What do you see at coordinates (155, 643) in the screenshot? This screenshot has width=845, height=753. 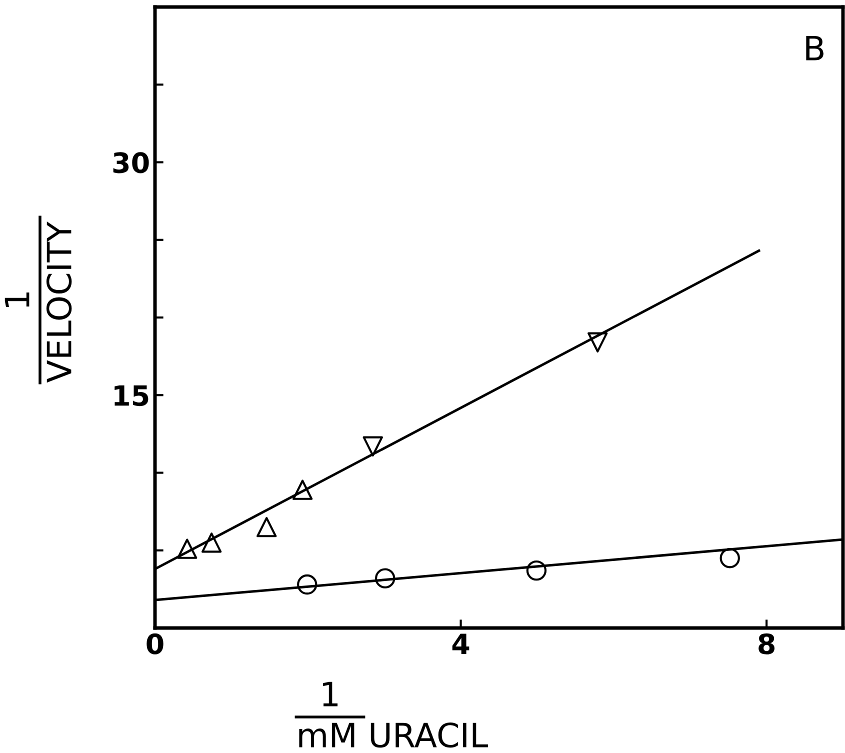 I see `x-tick-label: 0` at bounding box center [155, 643].